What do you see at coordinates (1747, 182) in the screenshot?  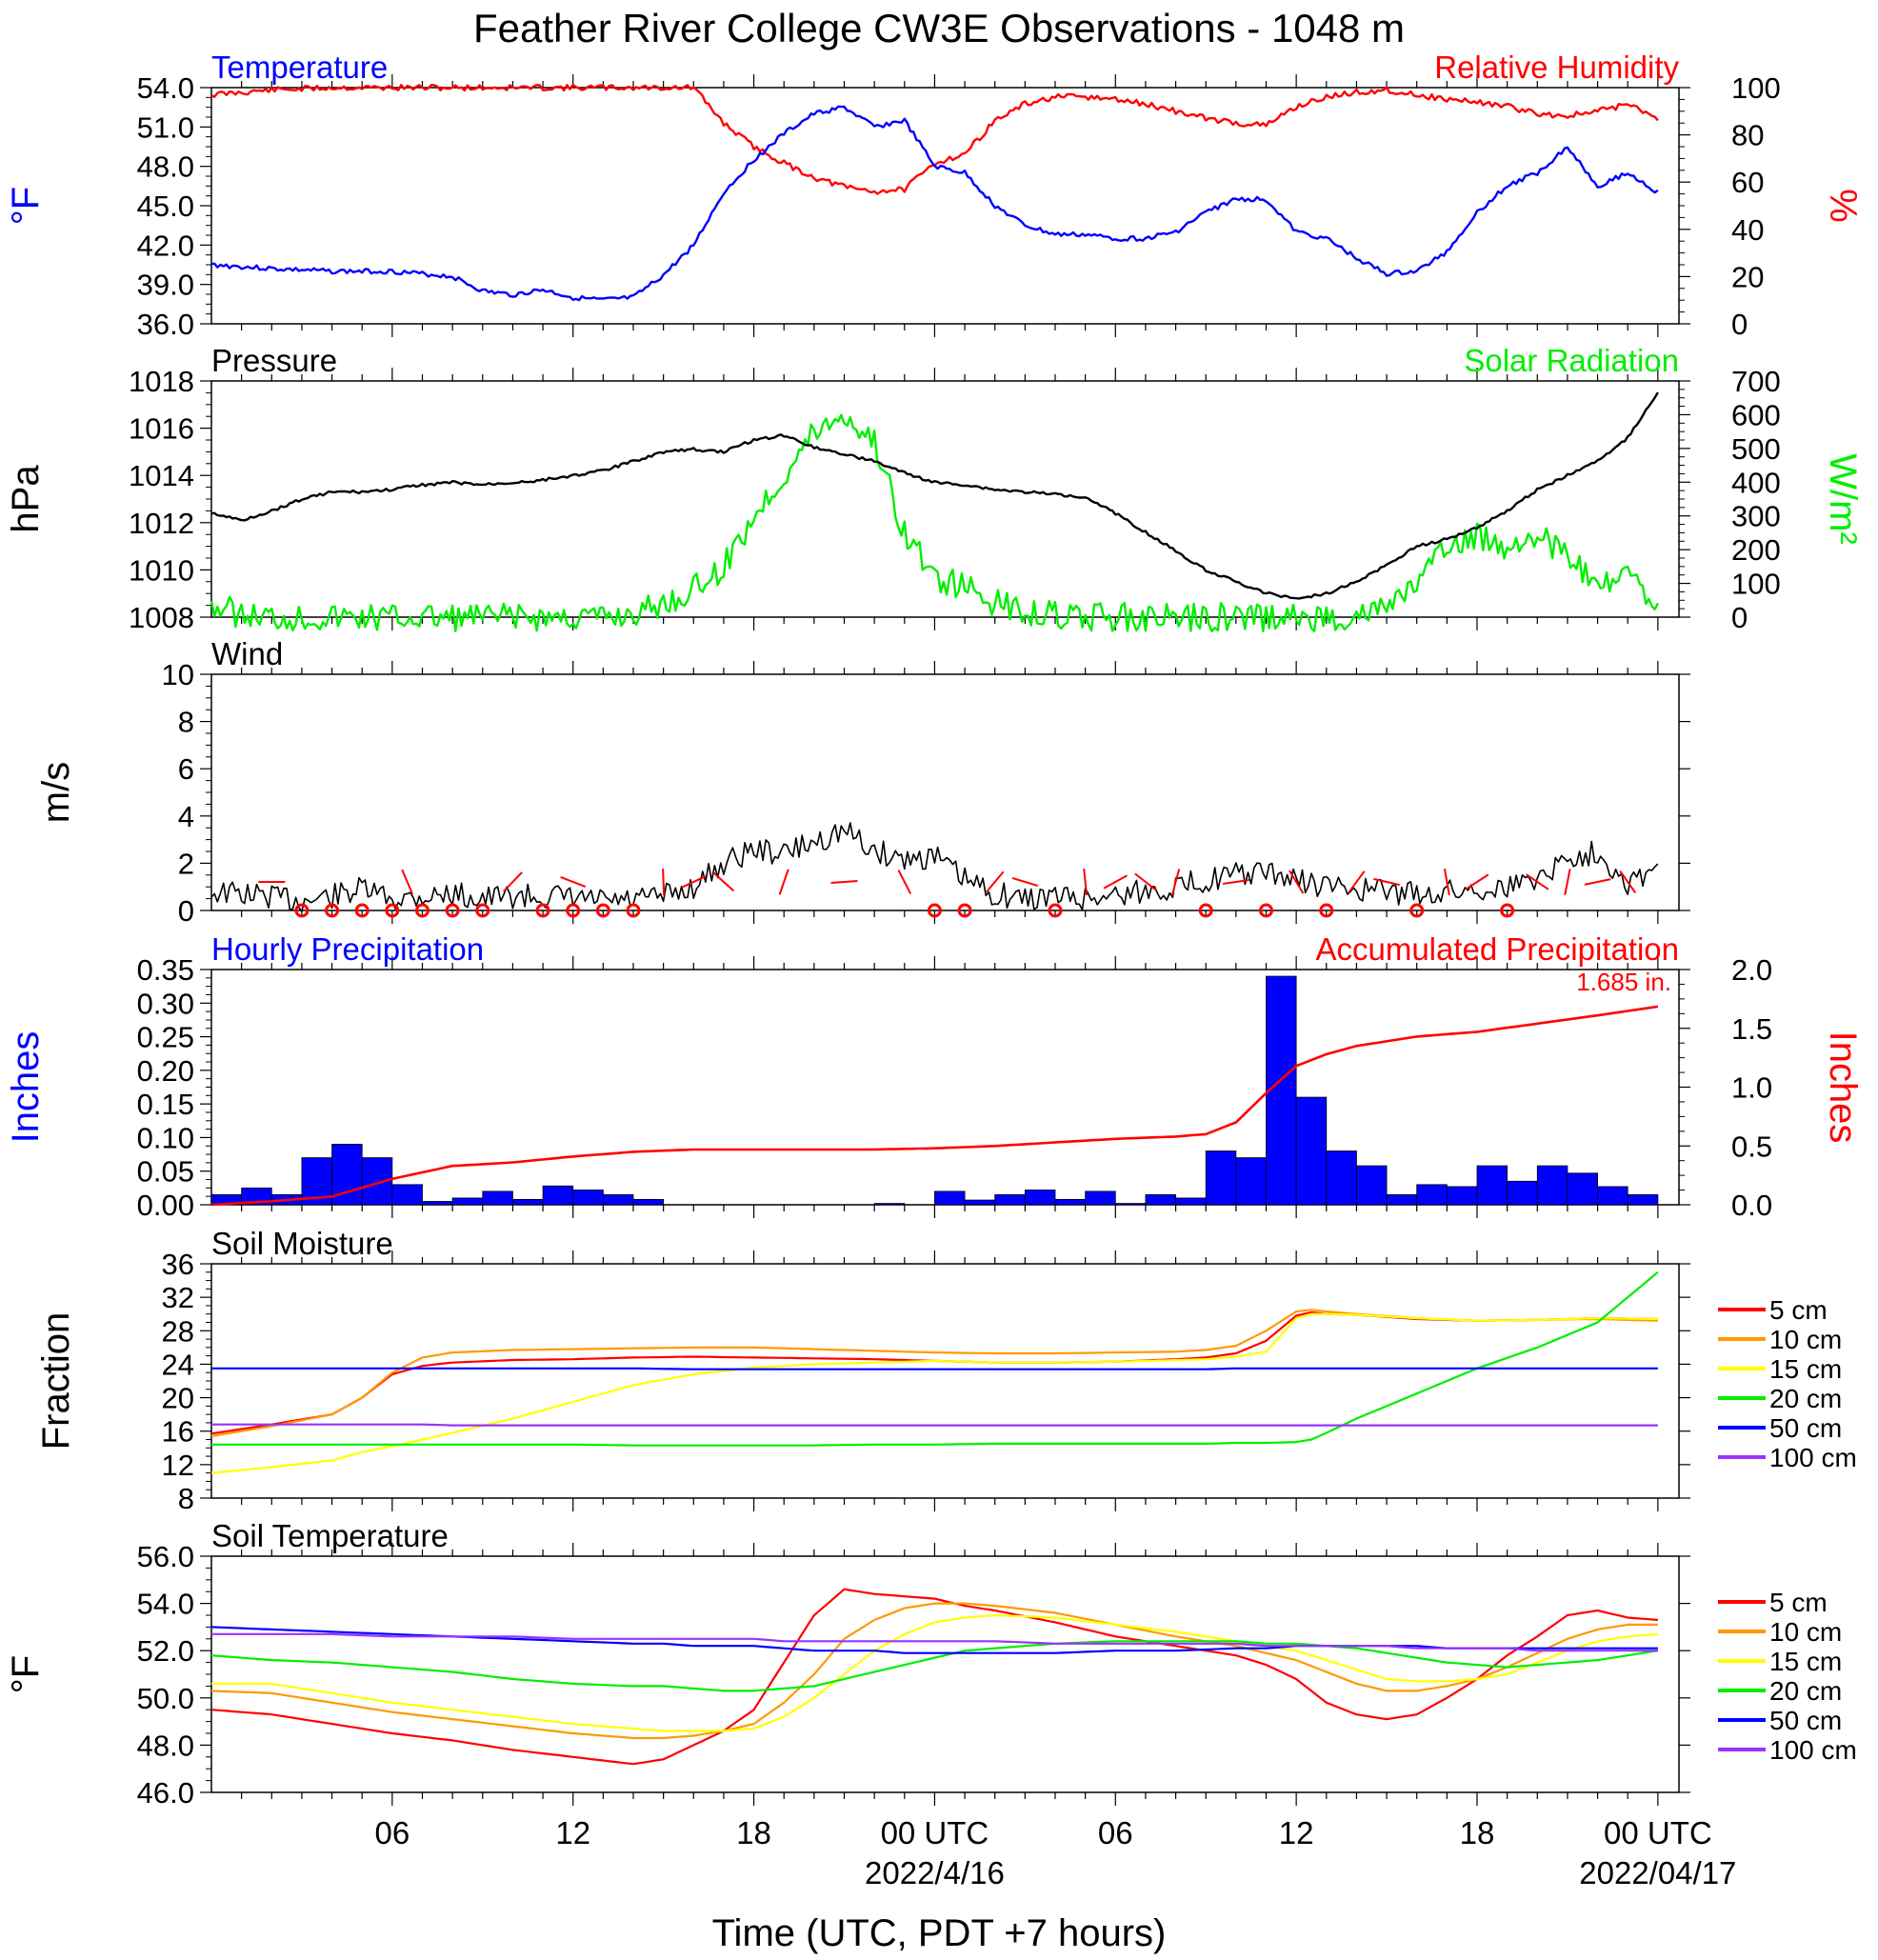 I see `y-right-label: 60` at bounding box center [1747, 182].